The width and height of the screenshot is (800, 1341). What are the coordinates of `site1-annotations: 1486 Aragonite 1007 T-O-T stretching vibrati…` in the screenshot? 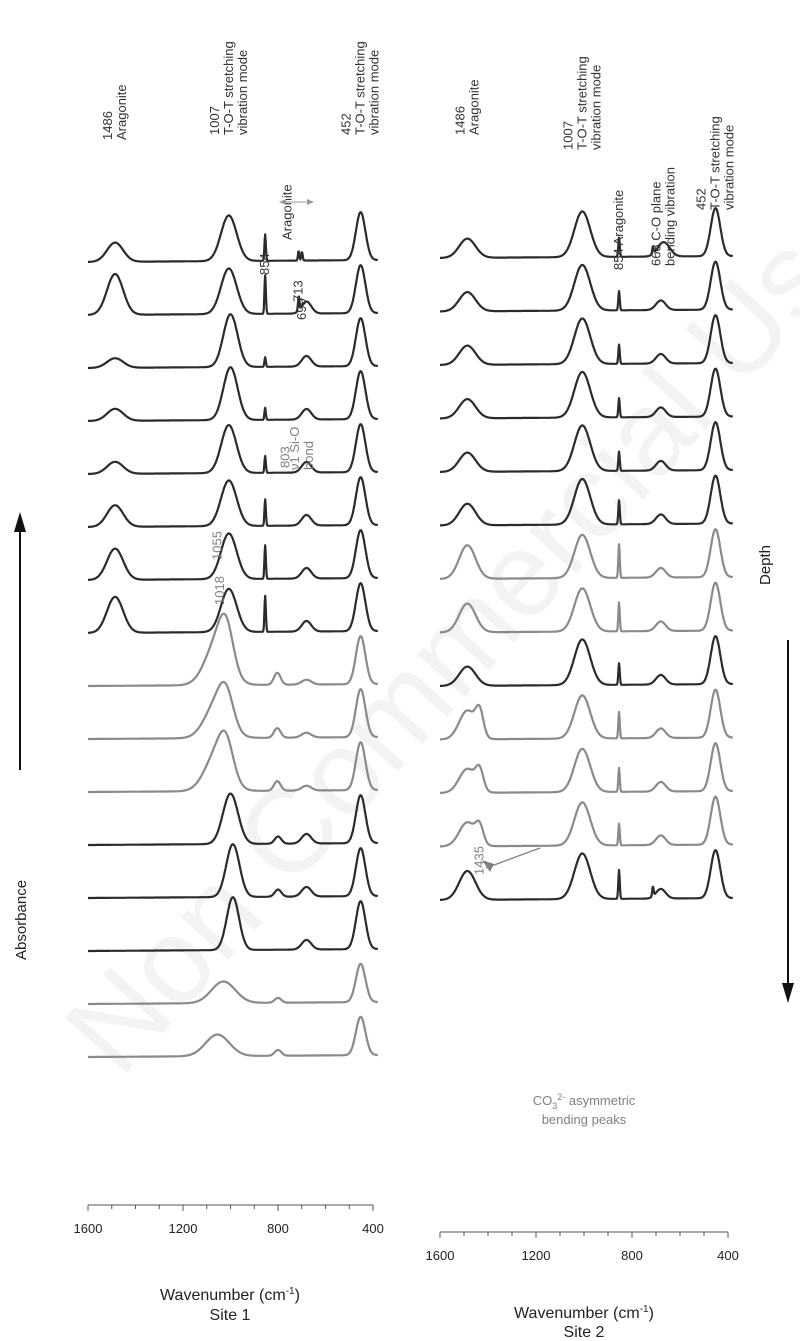 It's located at (241, 323).